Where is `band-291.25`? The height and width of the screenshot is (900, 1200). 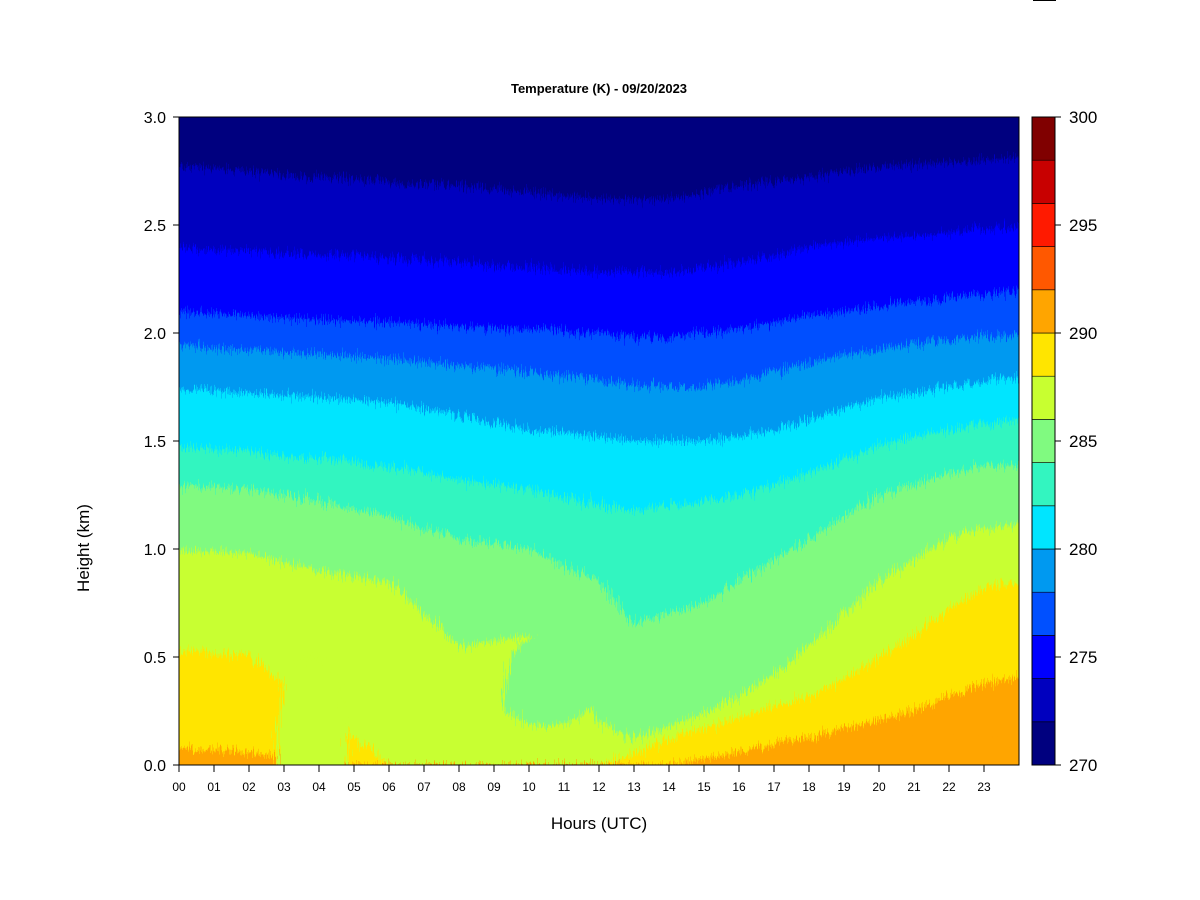
band-291.25 is located at coordinates (599, 673).